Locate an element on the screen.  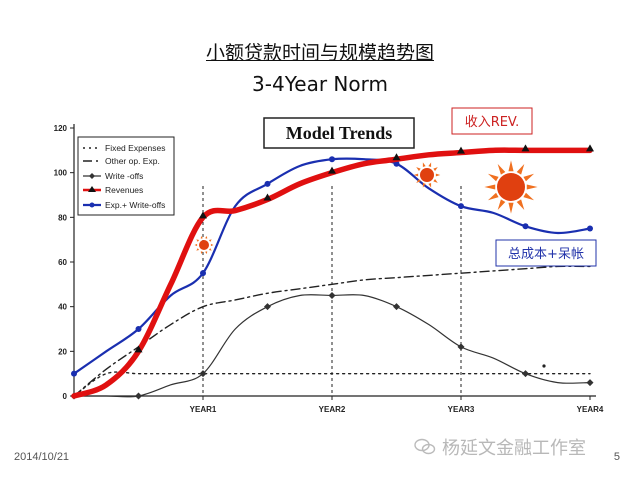
small-sun-icon is located at coordinates (204, 245).